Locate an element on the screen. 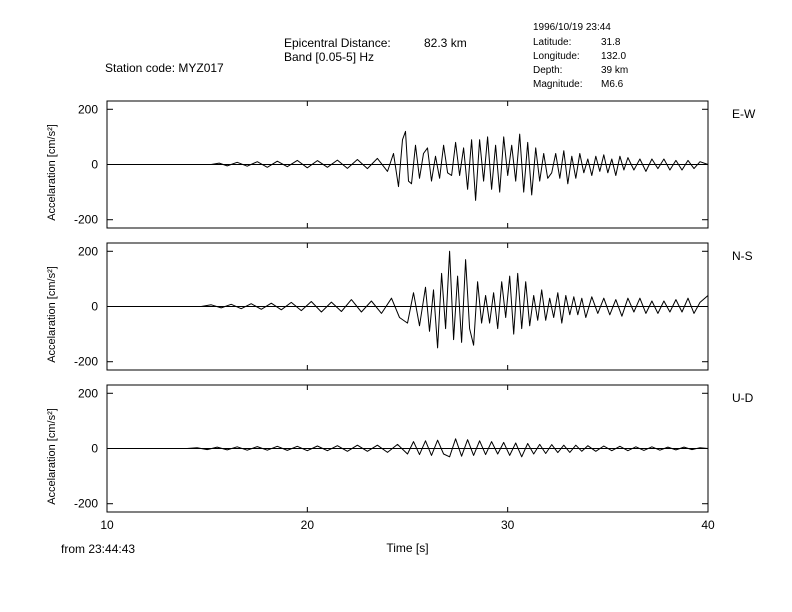 The image size is (792, 612). series-label: E-W is located at coordinates (744, 114).